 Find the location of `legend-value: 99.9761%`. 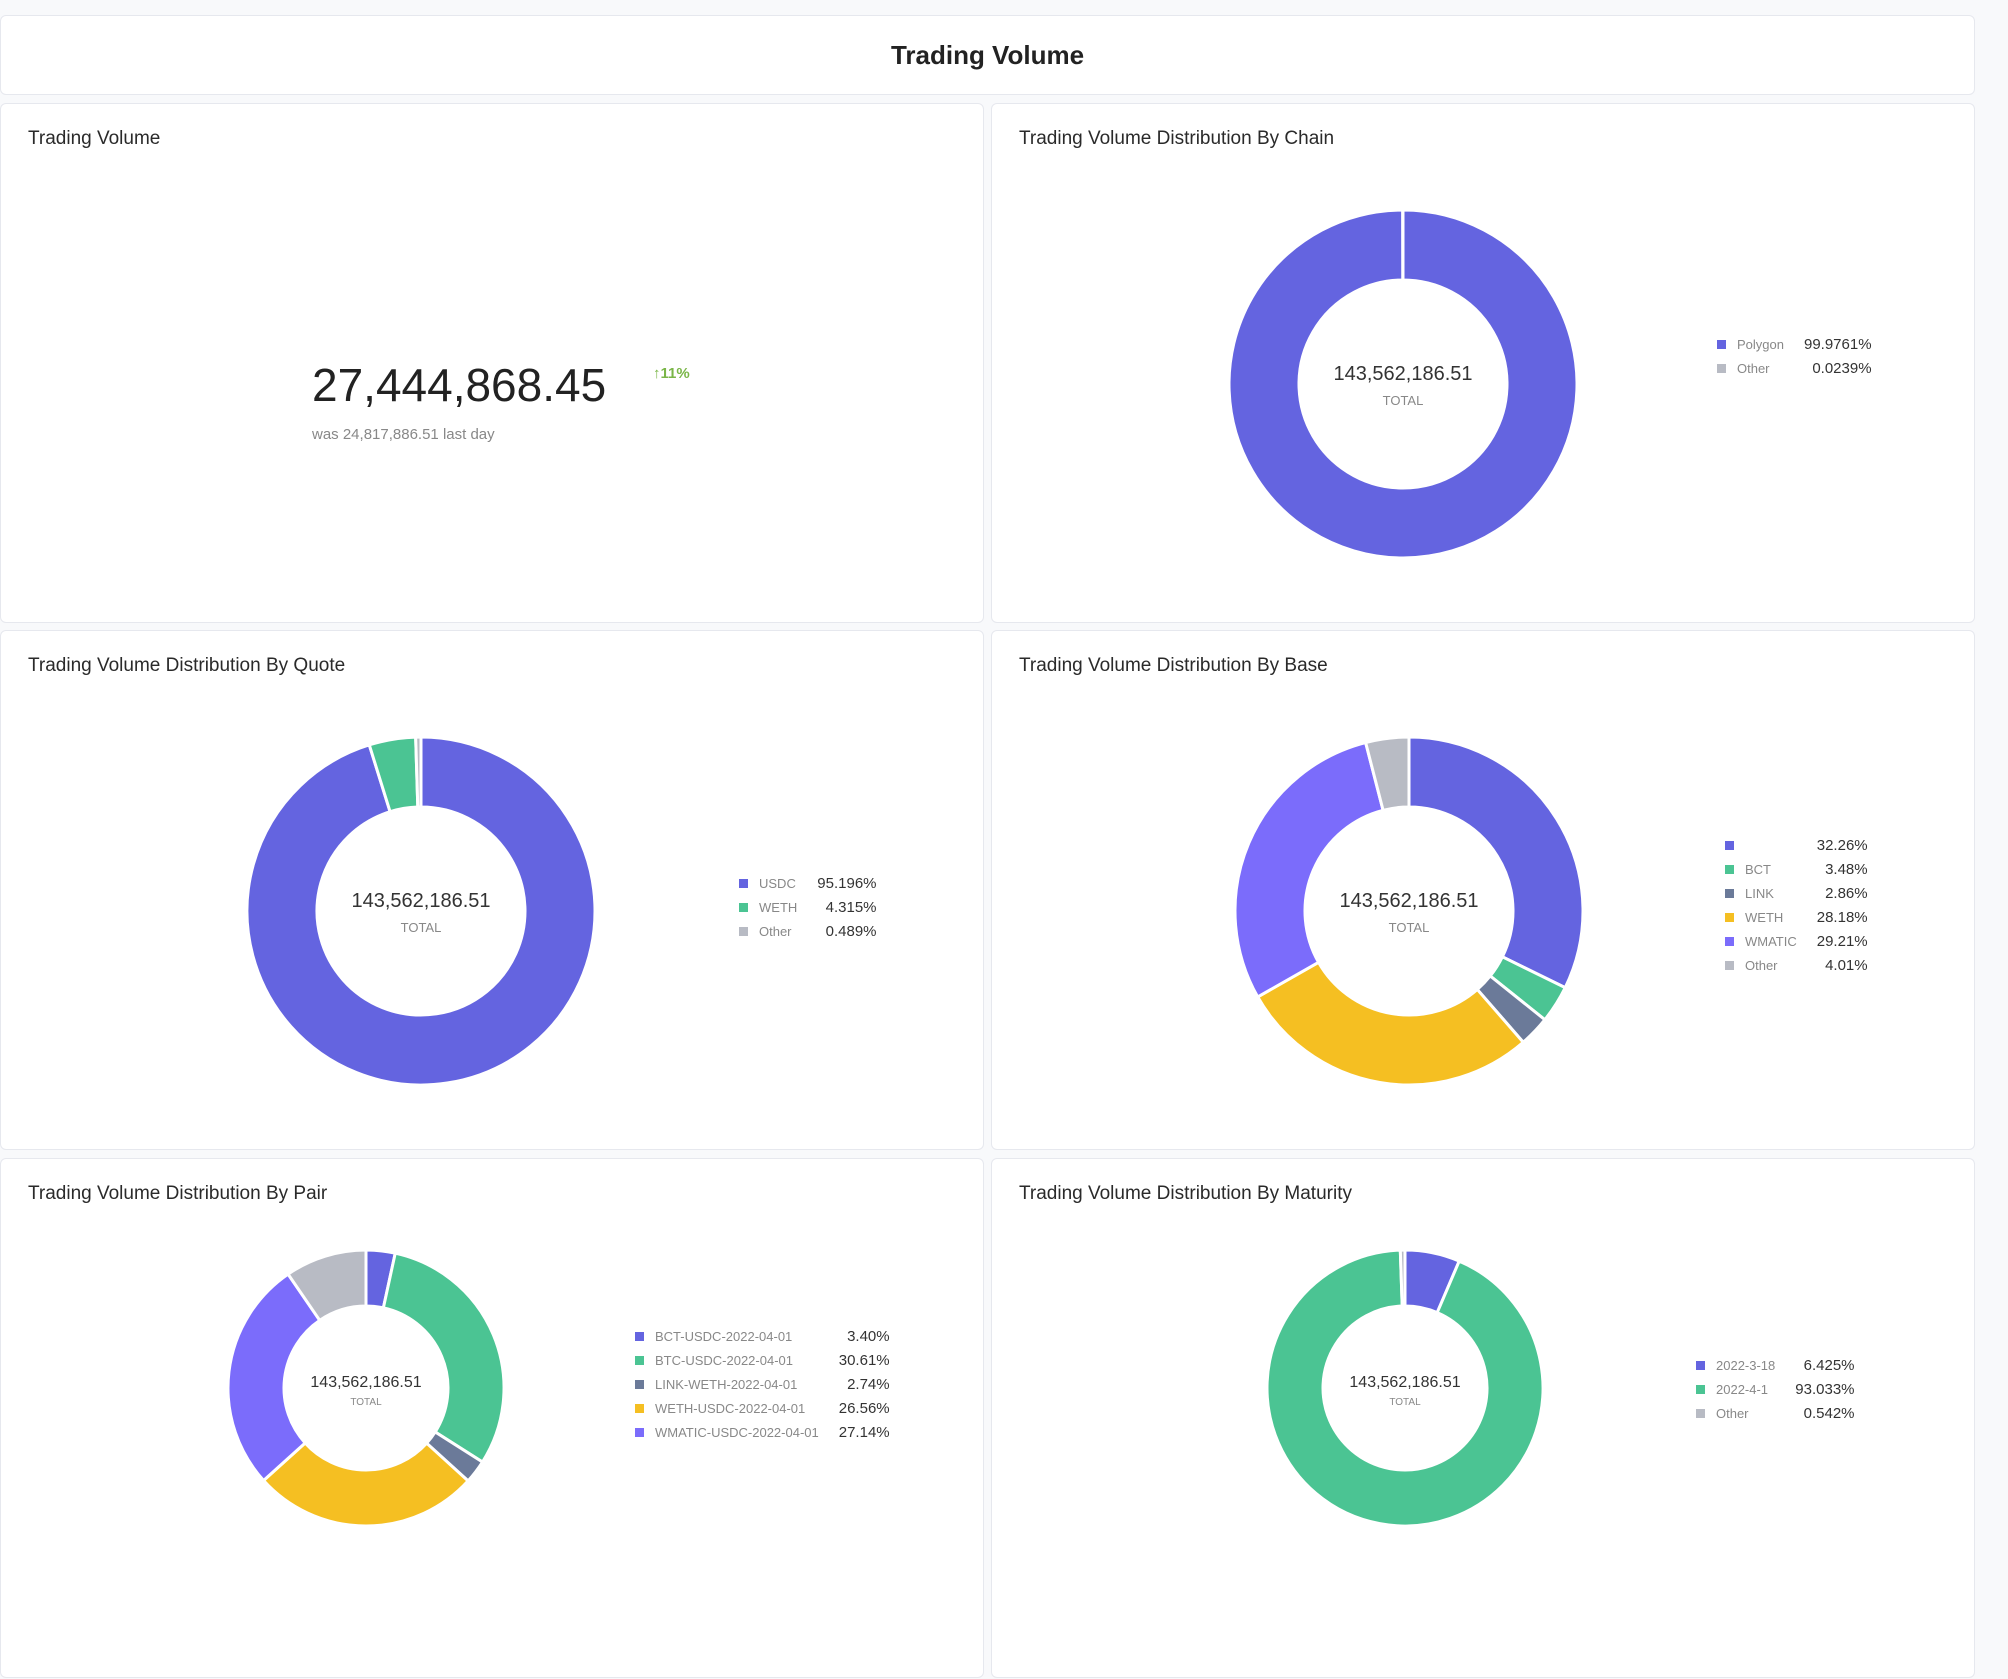

legend-value: 99.9761% is located at coordinates (1838, 344).